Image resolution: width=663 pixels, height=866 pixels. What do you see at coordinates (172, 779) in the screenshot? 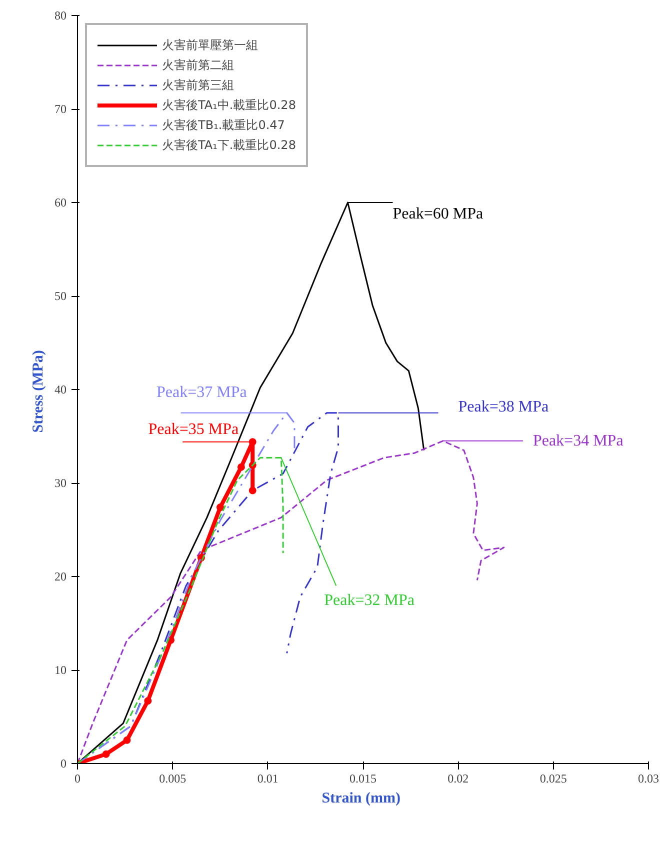
I see `x-tick-label: 0.005` at bounding box center [172, 779].